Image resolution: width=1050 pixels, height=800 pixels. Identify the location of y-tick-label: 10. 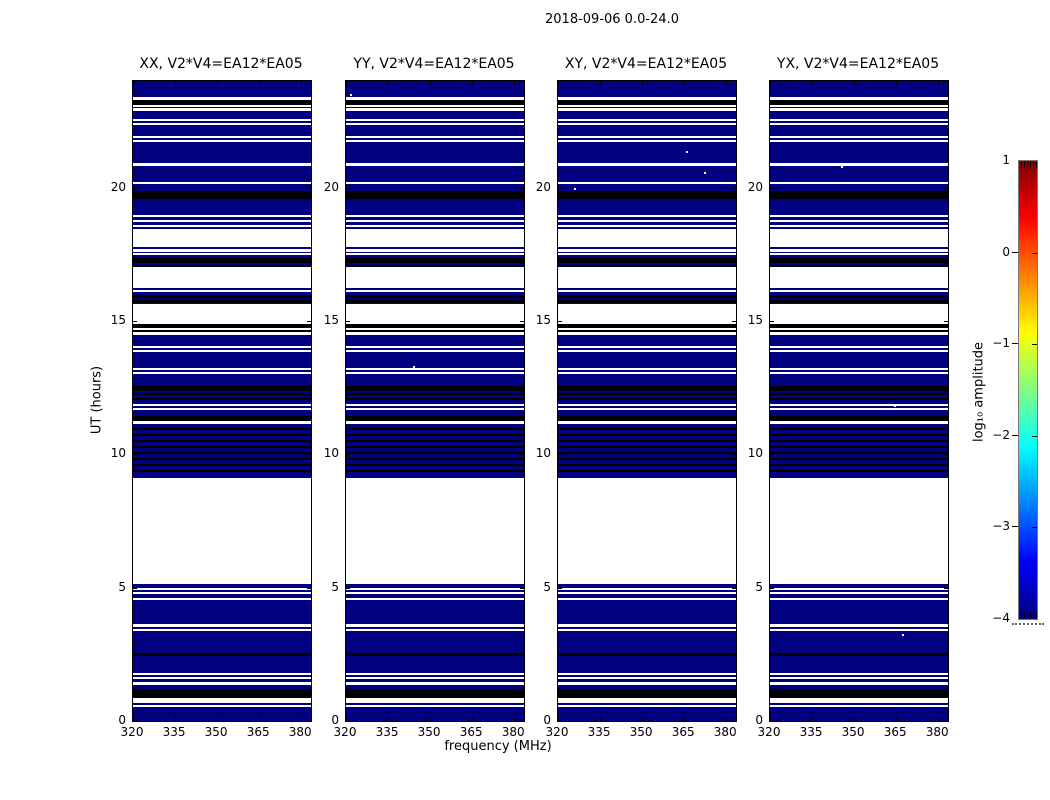
(331, 453).